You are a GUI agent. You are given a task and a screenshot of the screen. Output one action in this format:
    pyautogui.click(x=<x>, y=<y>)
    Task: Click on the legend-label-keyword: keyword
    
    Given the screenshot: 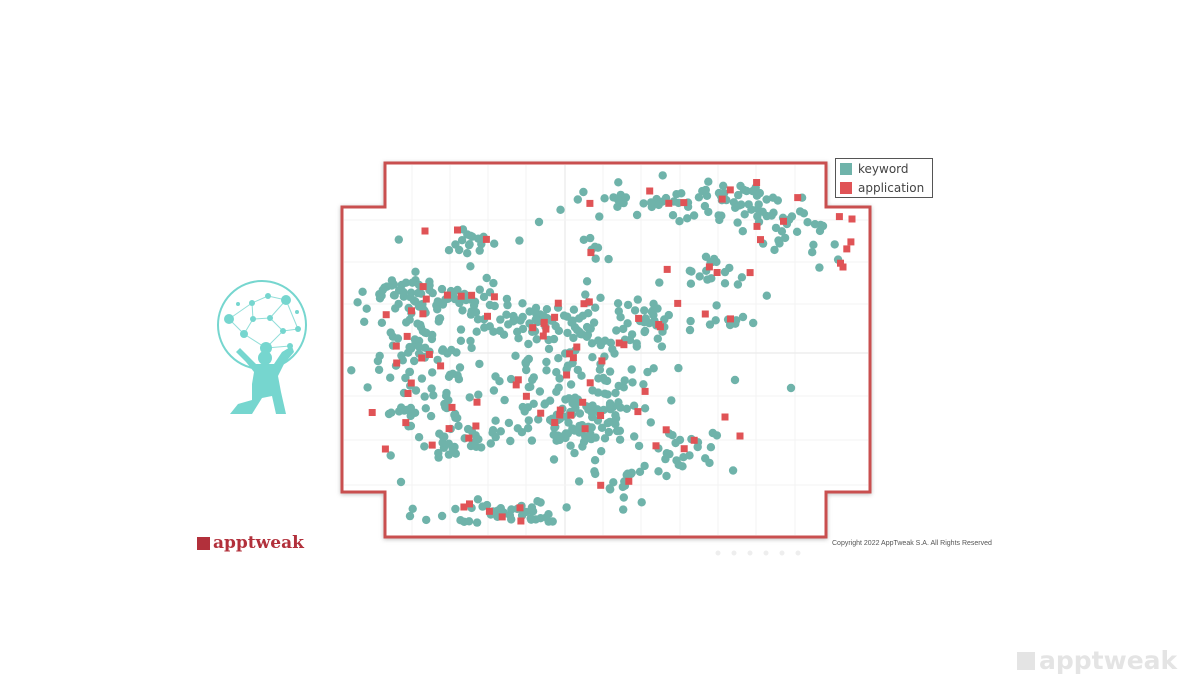 What is the action you would take?
    pyautogui.click(x=883, y=169)
    